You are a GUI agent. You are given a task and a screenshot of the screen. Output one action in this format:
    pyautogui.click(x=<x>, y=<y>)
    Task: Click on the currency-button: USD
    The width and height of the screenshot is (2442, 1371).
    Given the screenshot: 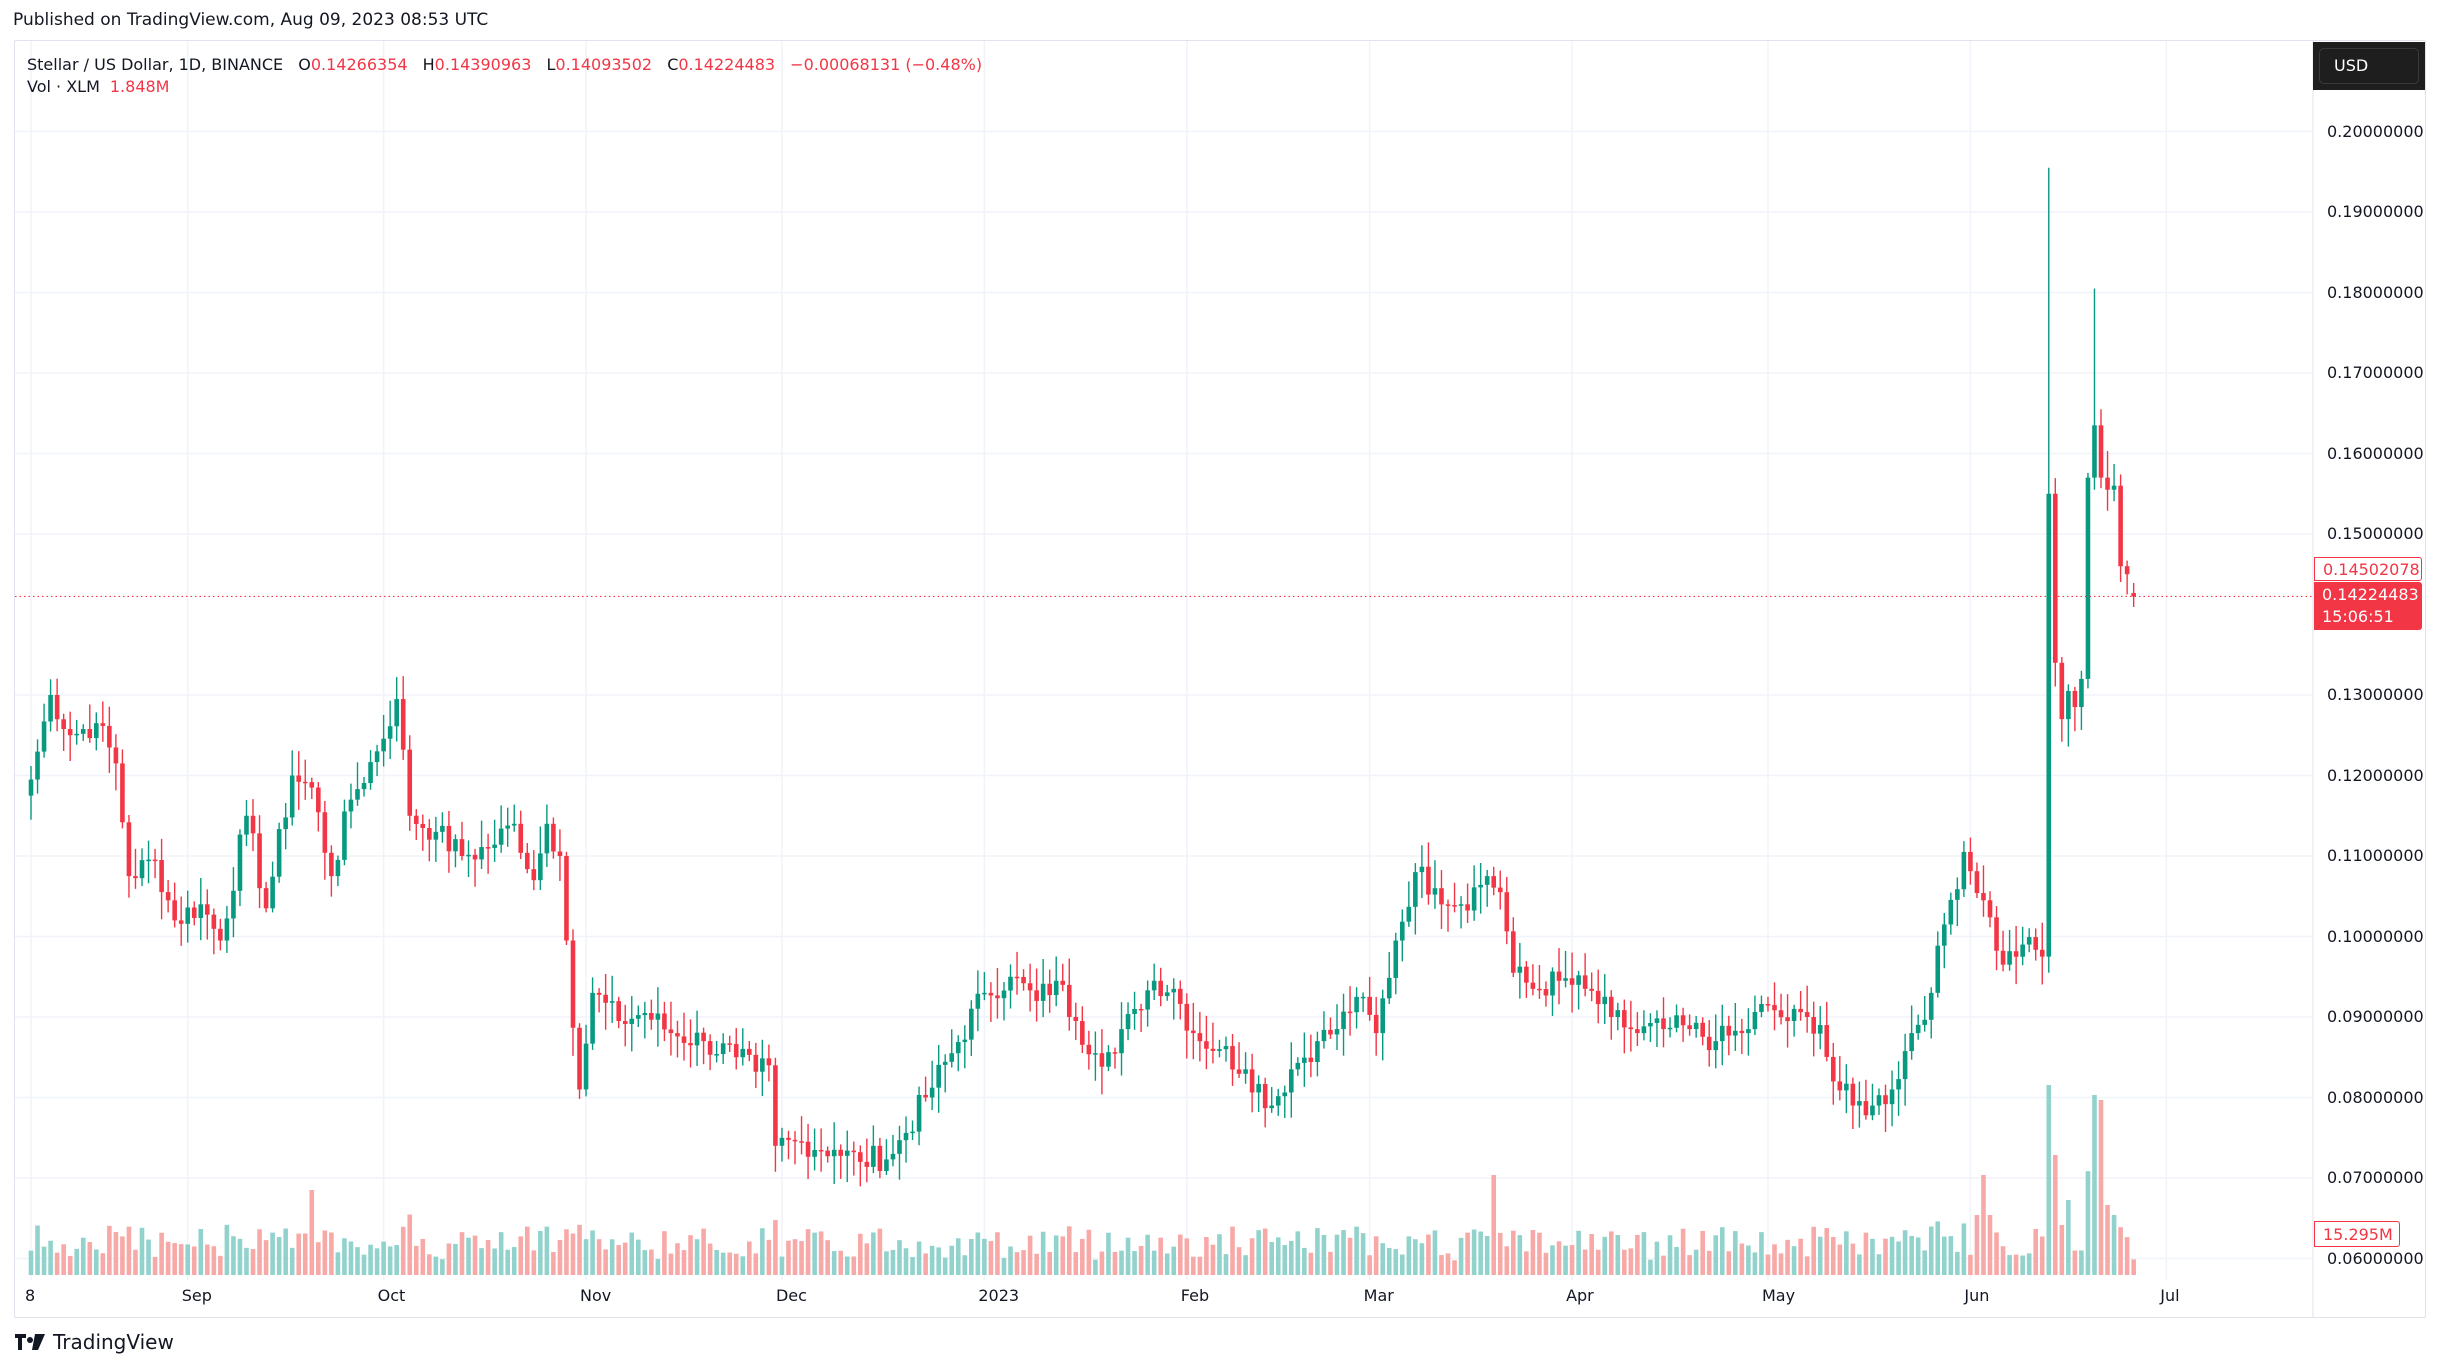 What is the action you would take?
    pyautogui.click(x=2369, y=66)
    